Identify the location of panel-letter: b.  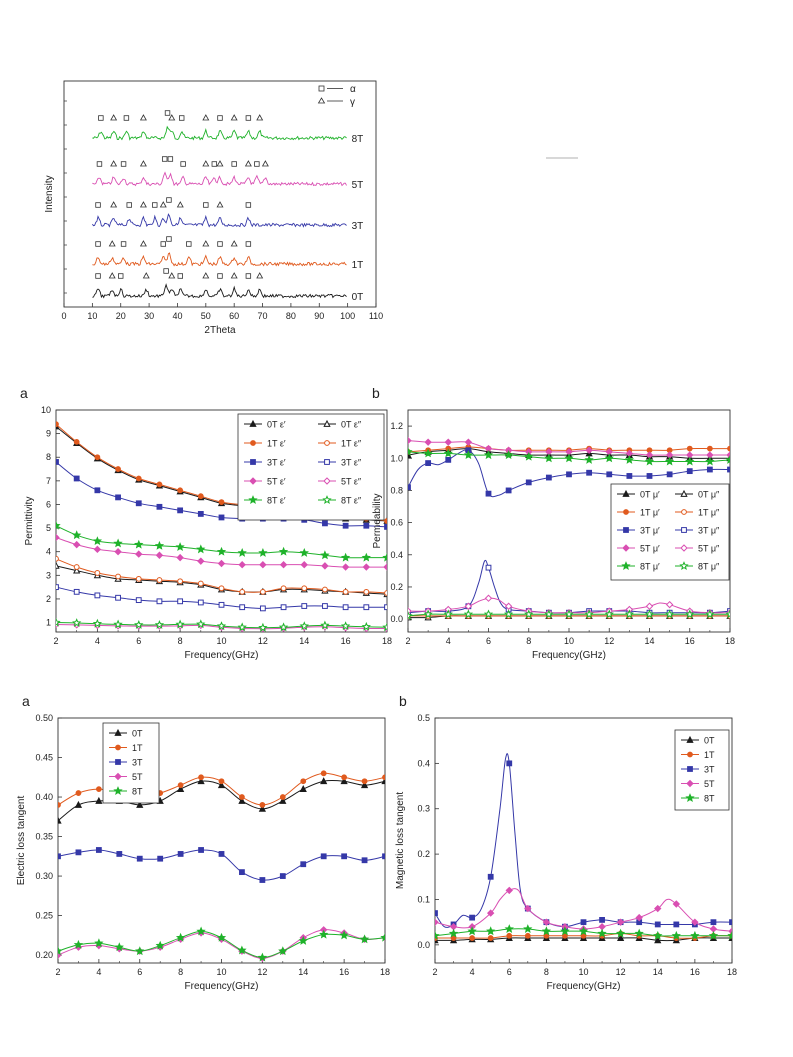
(403, 701).